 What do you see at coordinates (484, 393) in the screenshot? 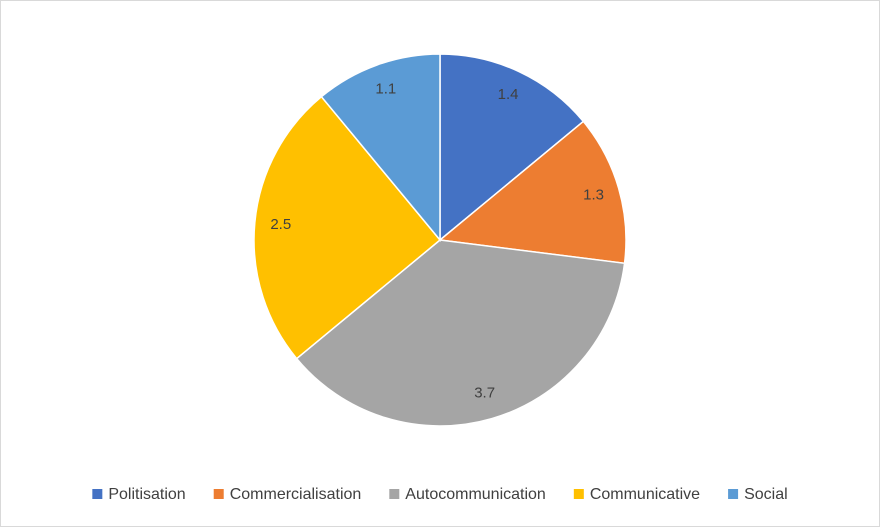
I see `data-label: 3.7` at bounding box center [484, 393].